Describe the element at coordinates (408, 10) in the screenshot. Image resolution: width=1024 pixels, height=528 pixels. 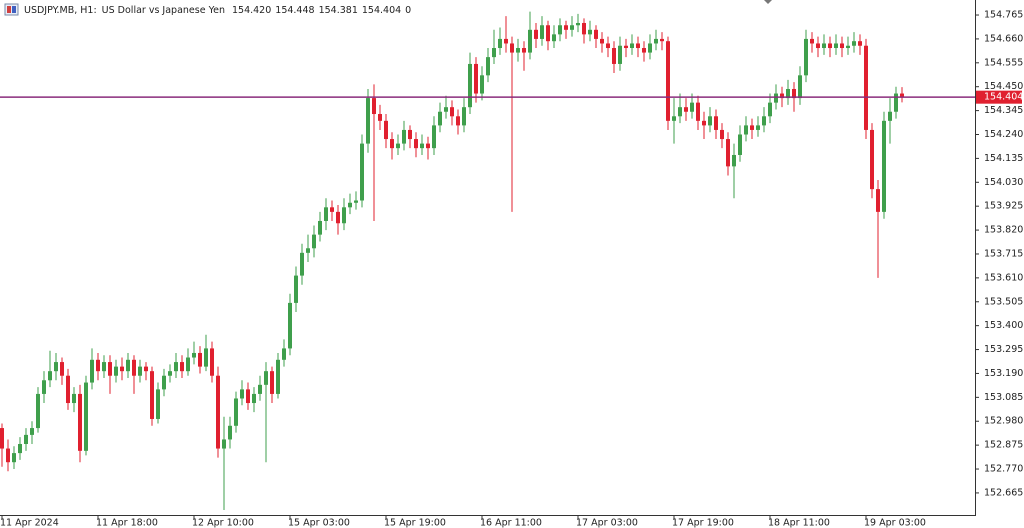
I see `header-part: 0` at that location.